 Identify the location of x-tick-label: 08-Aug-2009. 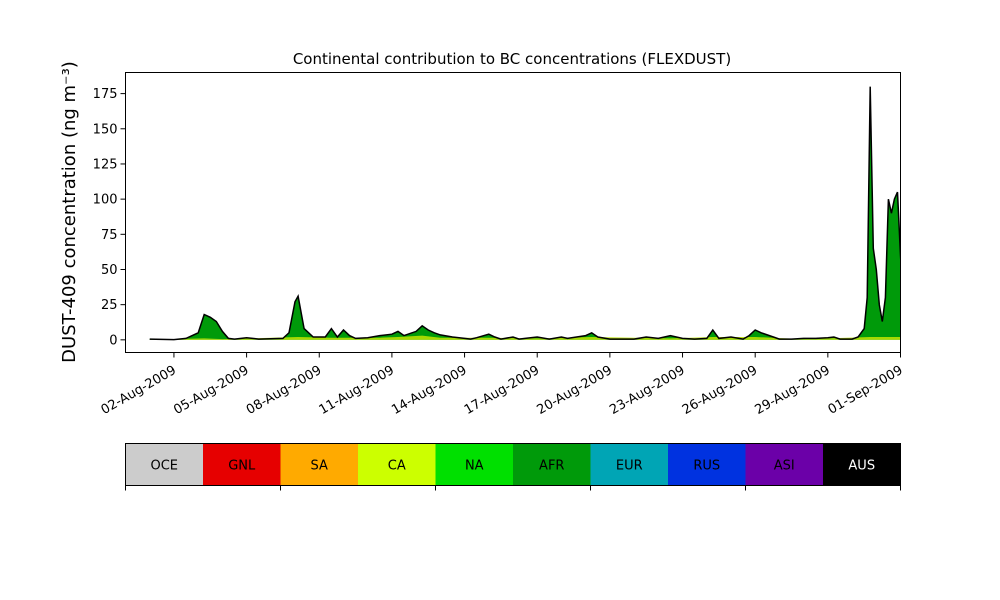
(284, 390).